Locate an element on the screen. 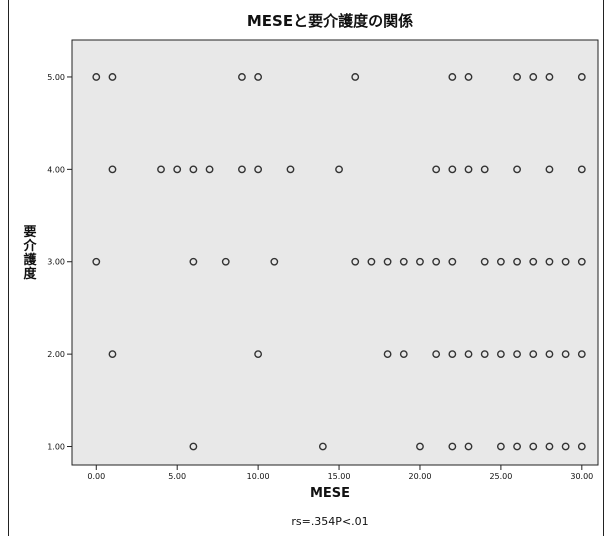 The height and width of the screenshot is (538, 614). x-tick-label: 25.00 is located at coordinates (500, 476).